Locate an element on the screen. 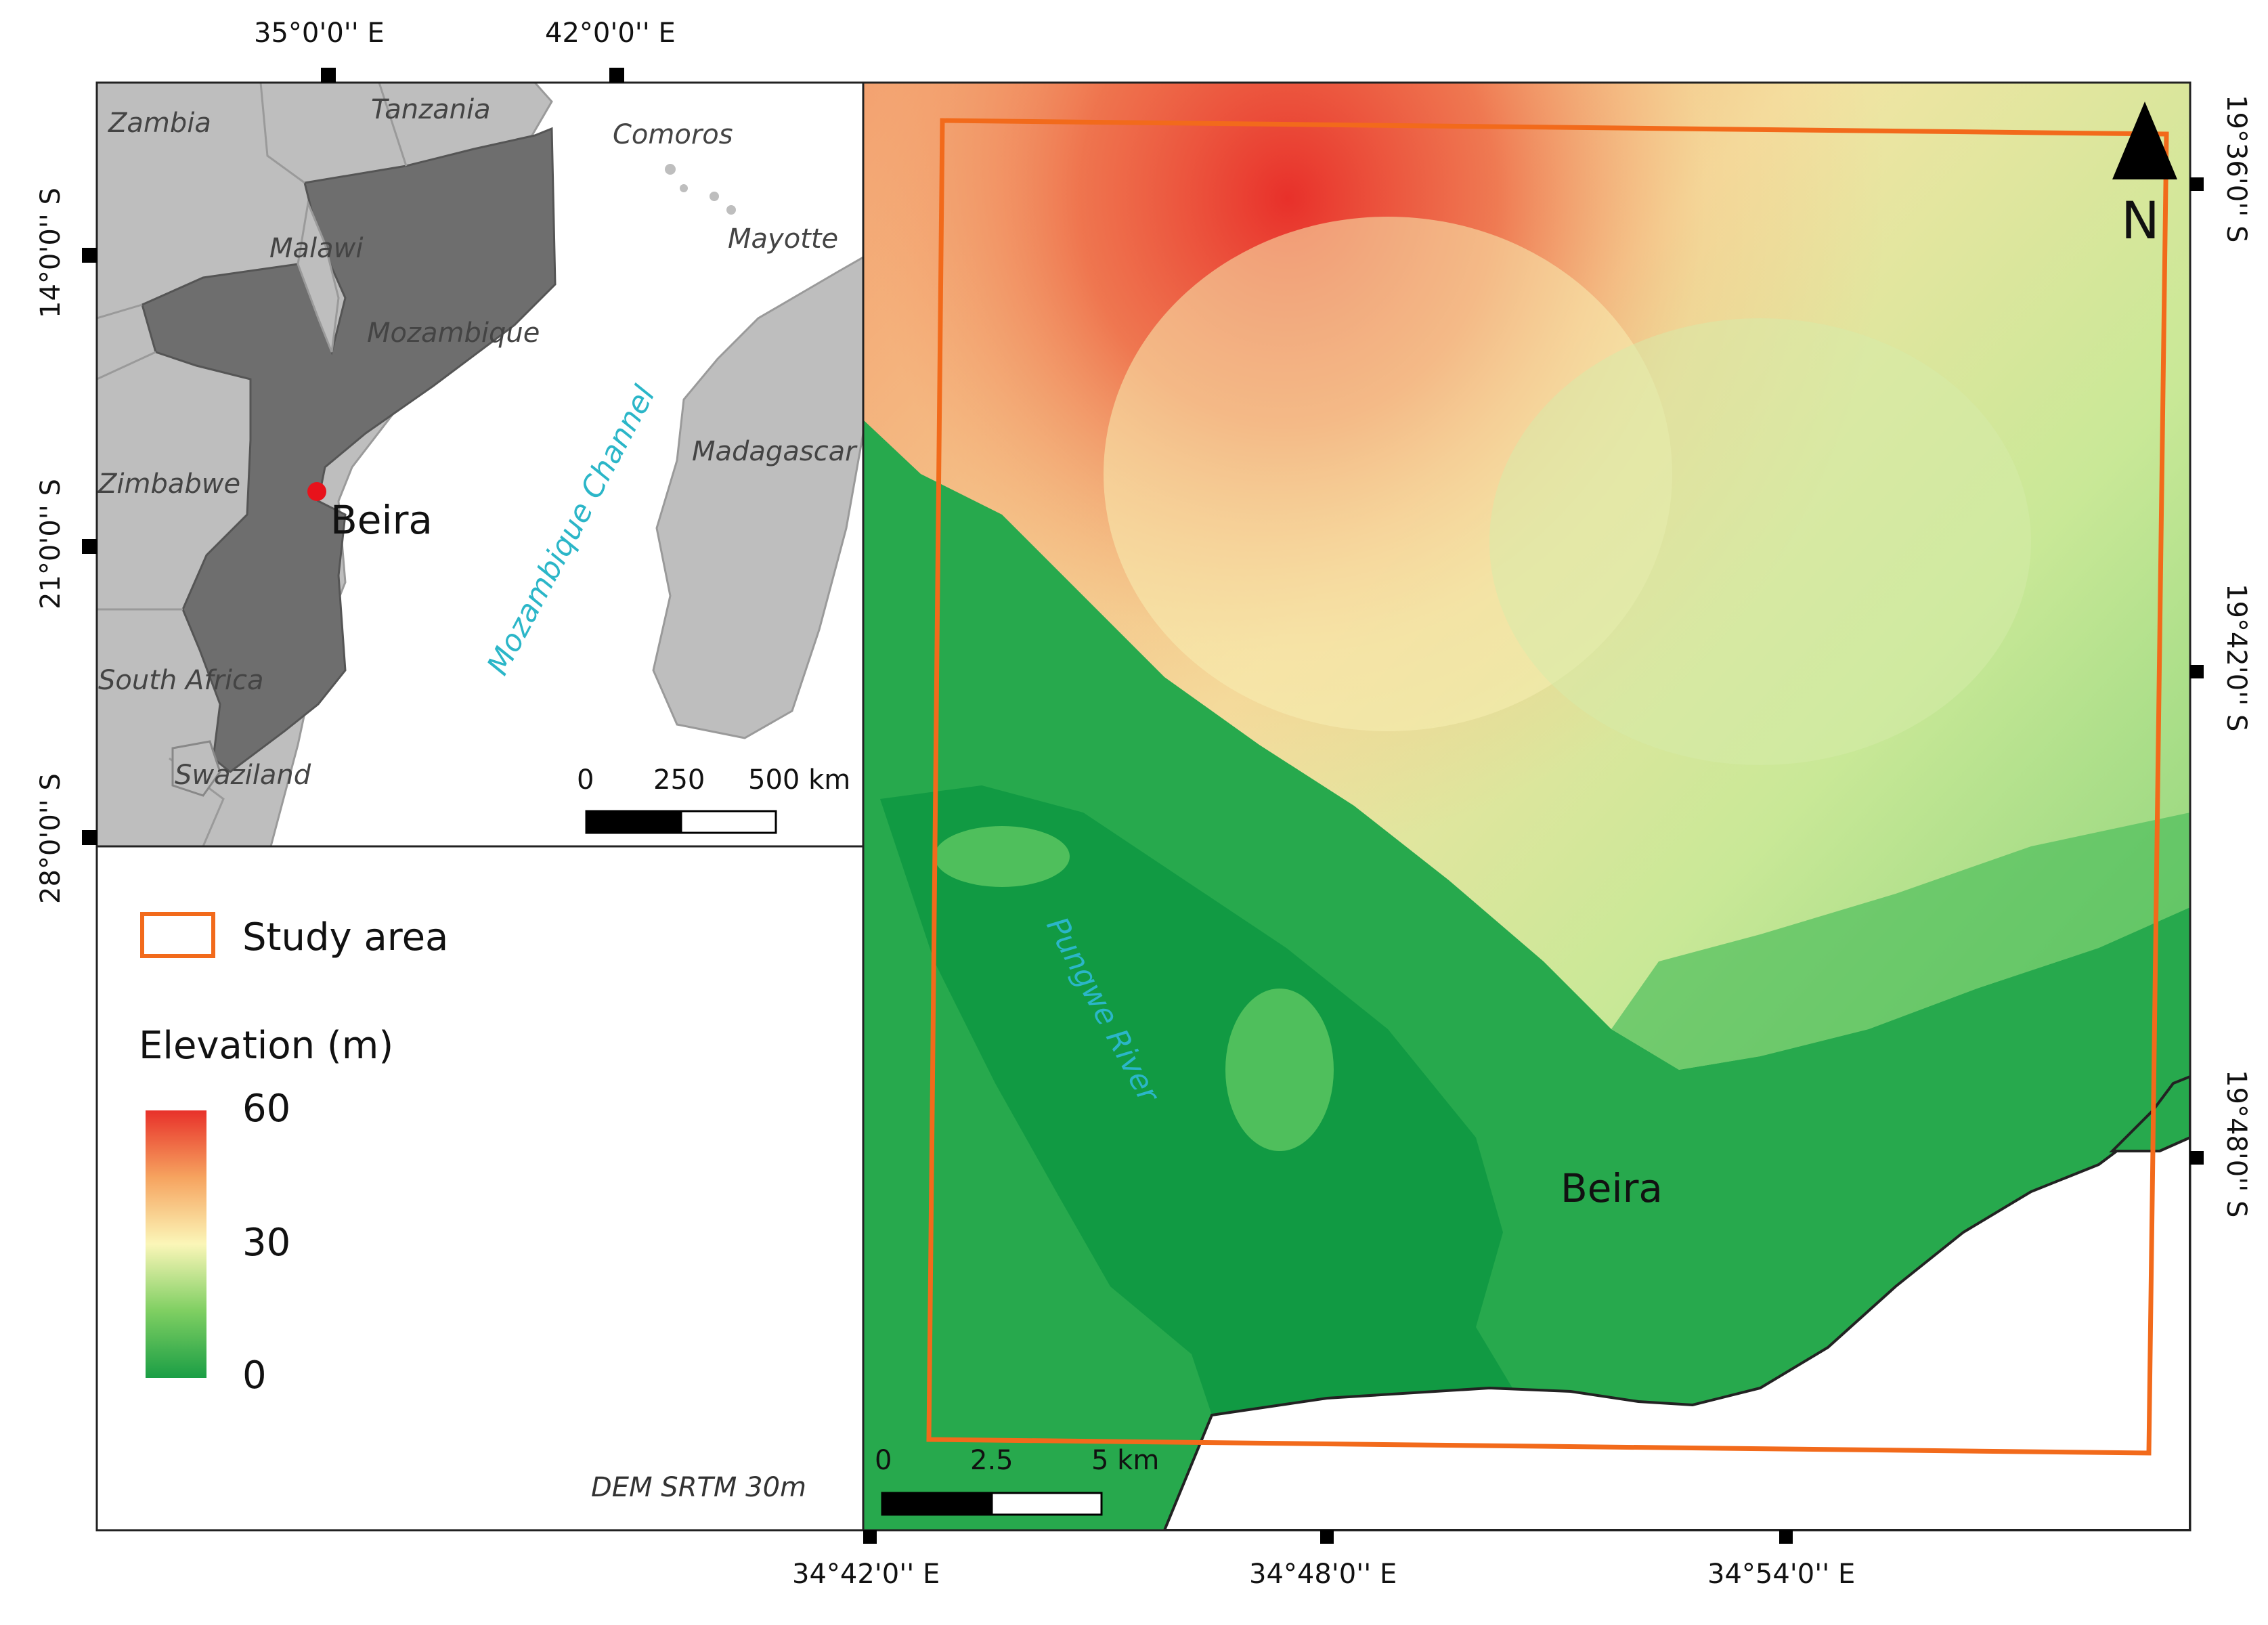 Image resolution: width=2268 pixels, height=1625 pixels. country-label: Mayotte is located at coordinates (783, 239).